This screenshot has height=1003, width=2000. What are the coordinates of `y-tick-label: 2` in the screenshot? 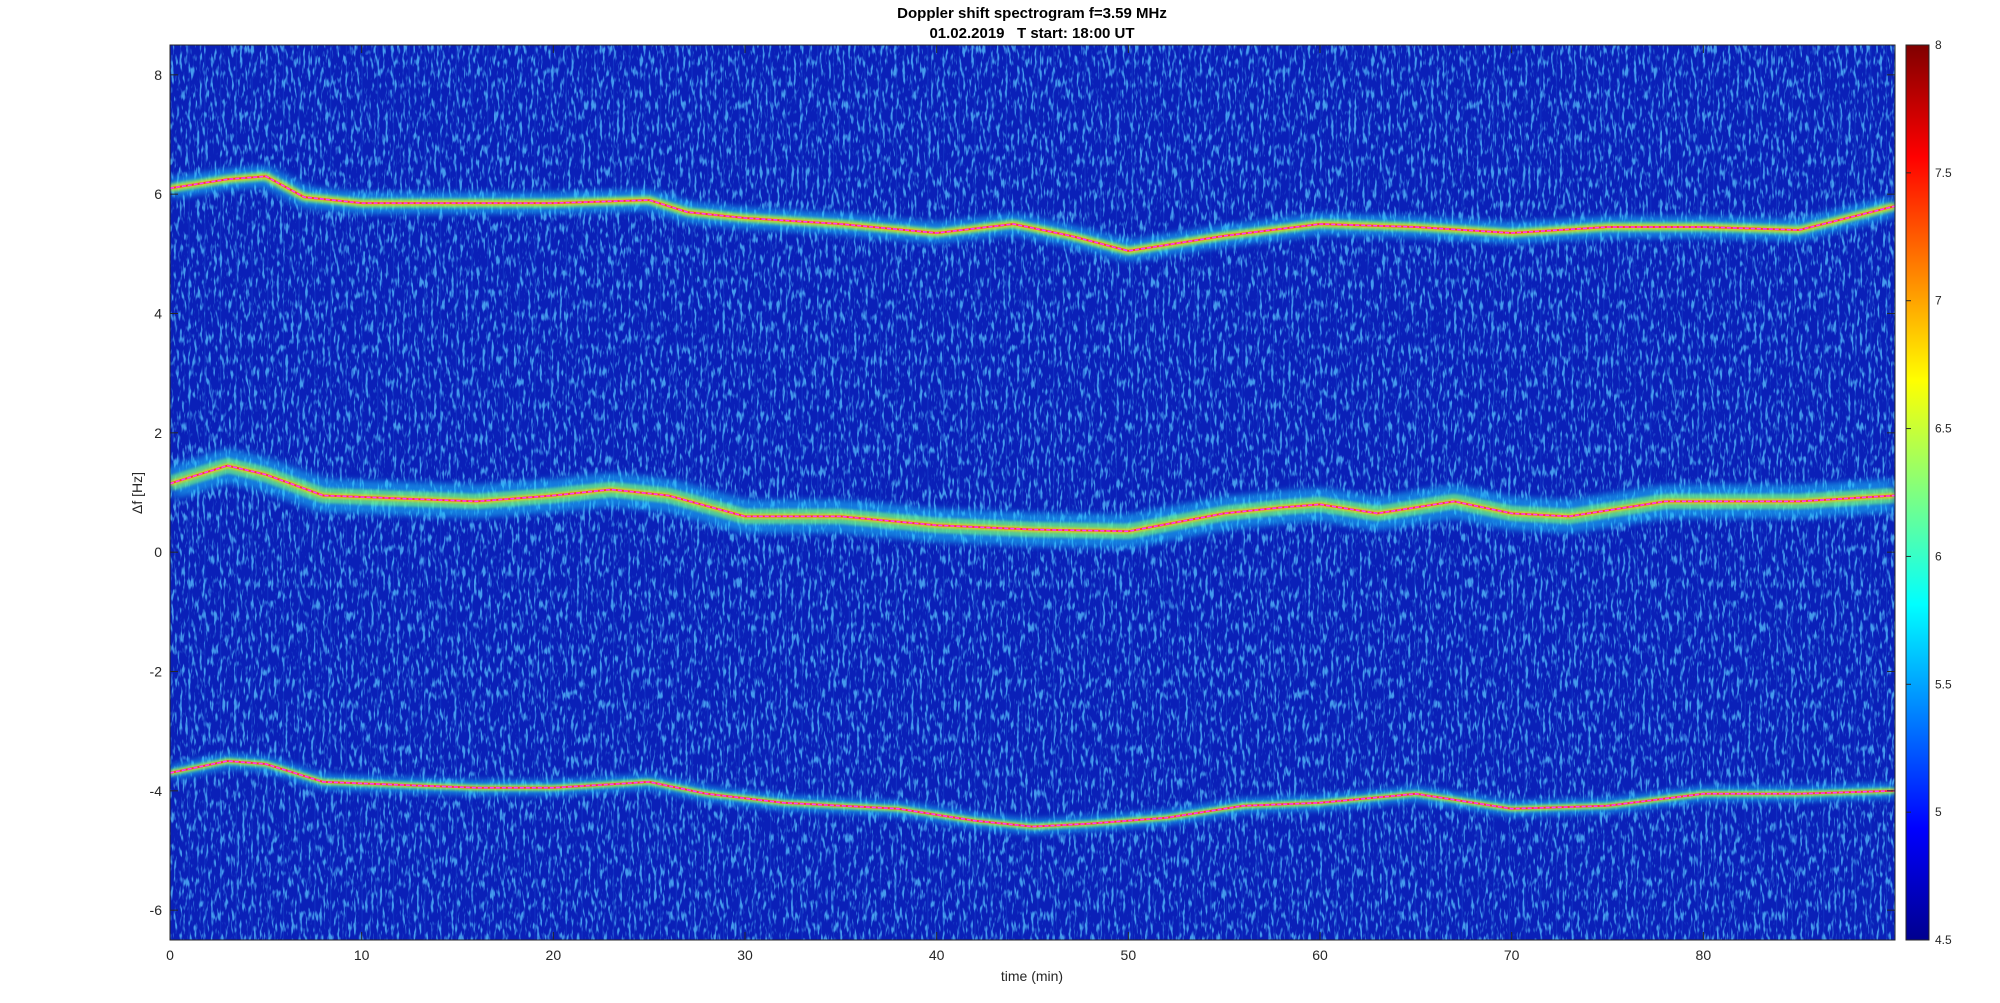 It's located at (158, 433).